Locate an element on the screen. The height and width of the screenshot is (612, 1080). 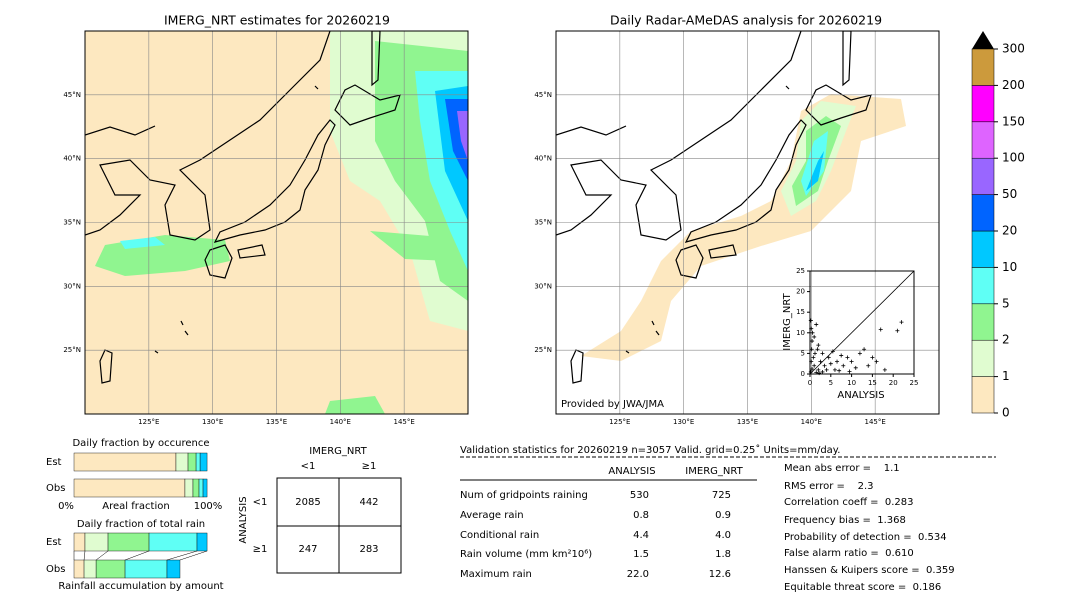
panel-title: Daily fraction of total rain is located at coordinates (141, 524).